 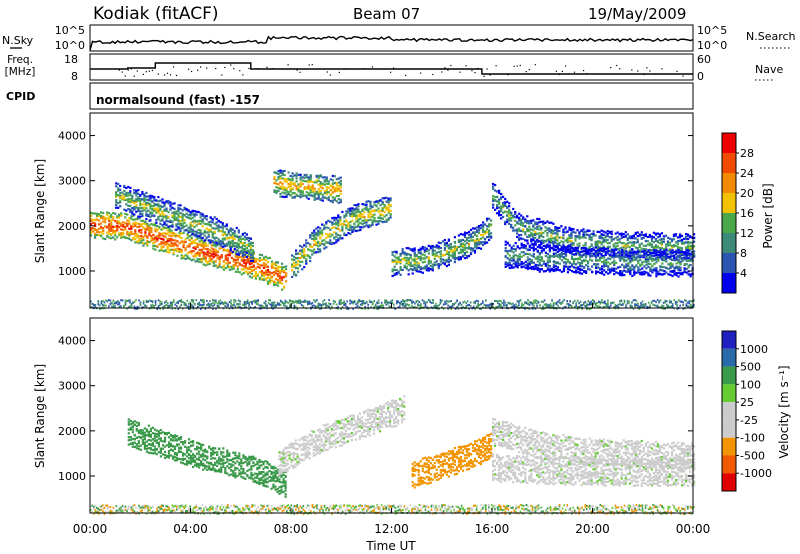 What do you see at coordinates (700, 76) in the screenshot?
I see `nave-tick-bottom: 0` at bounding box center [700, 76].